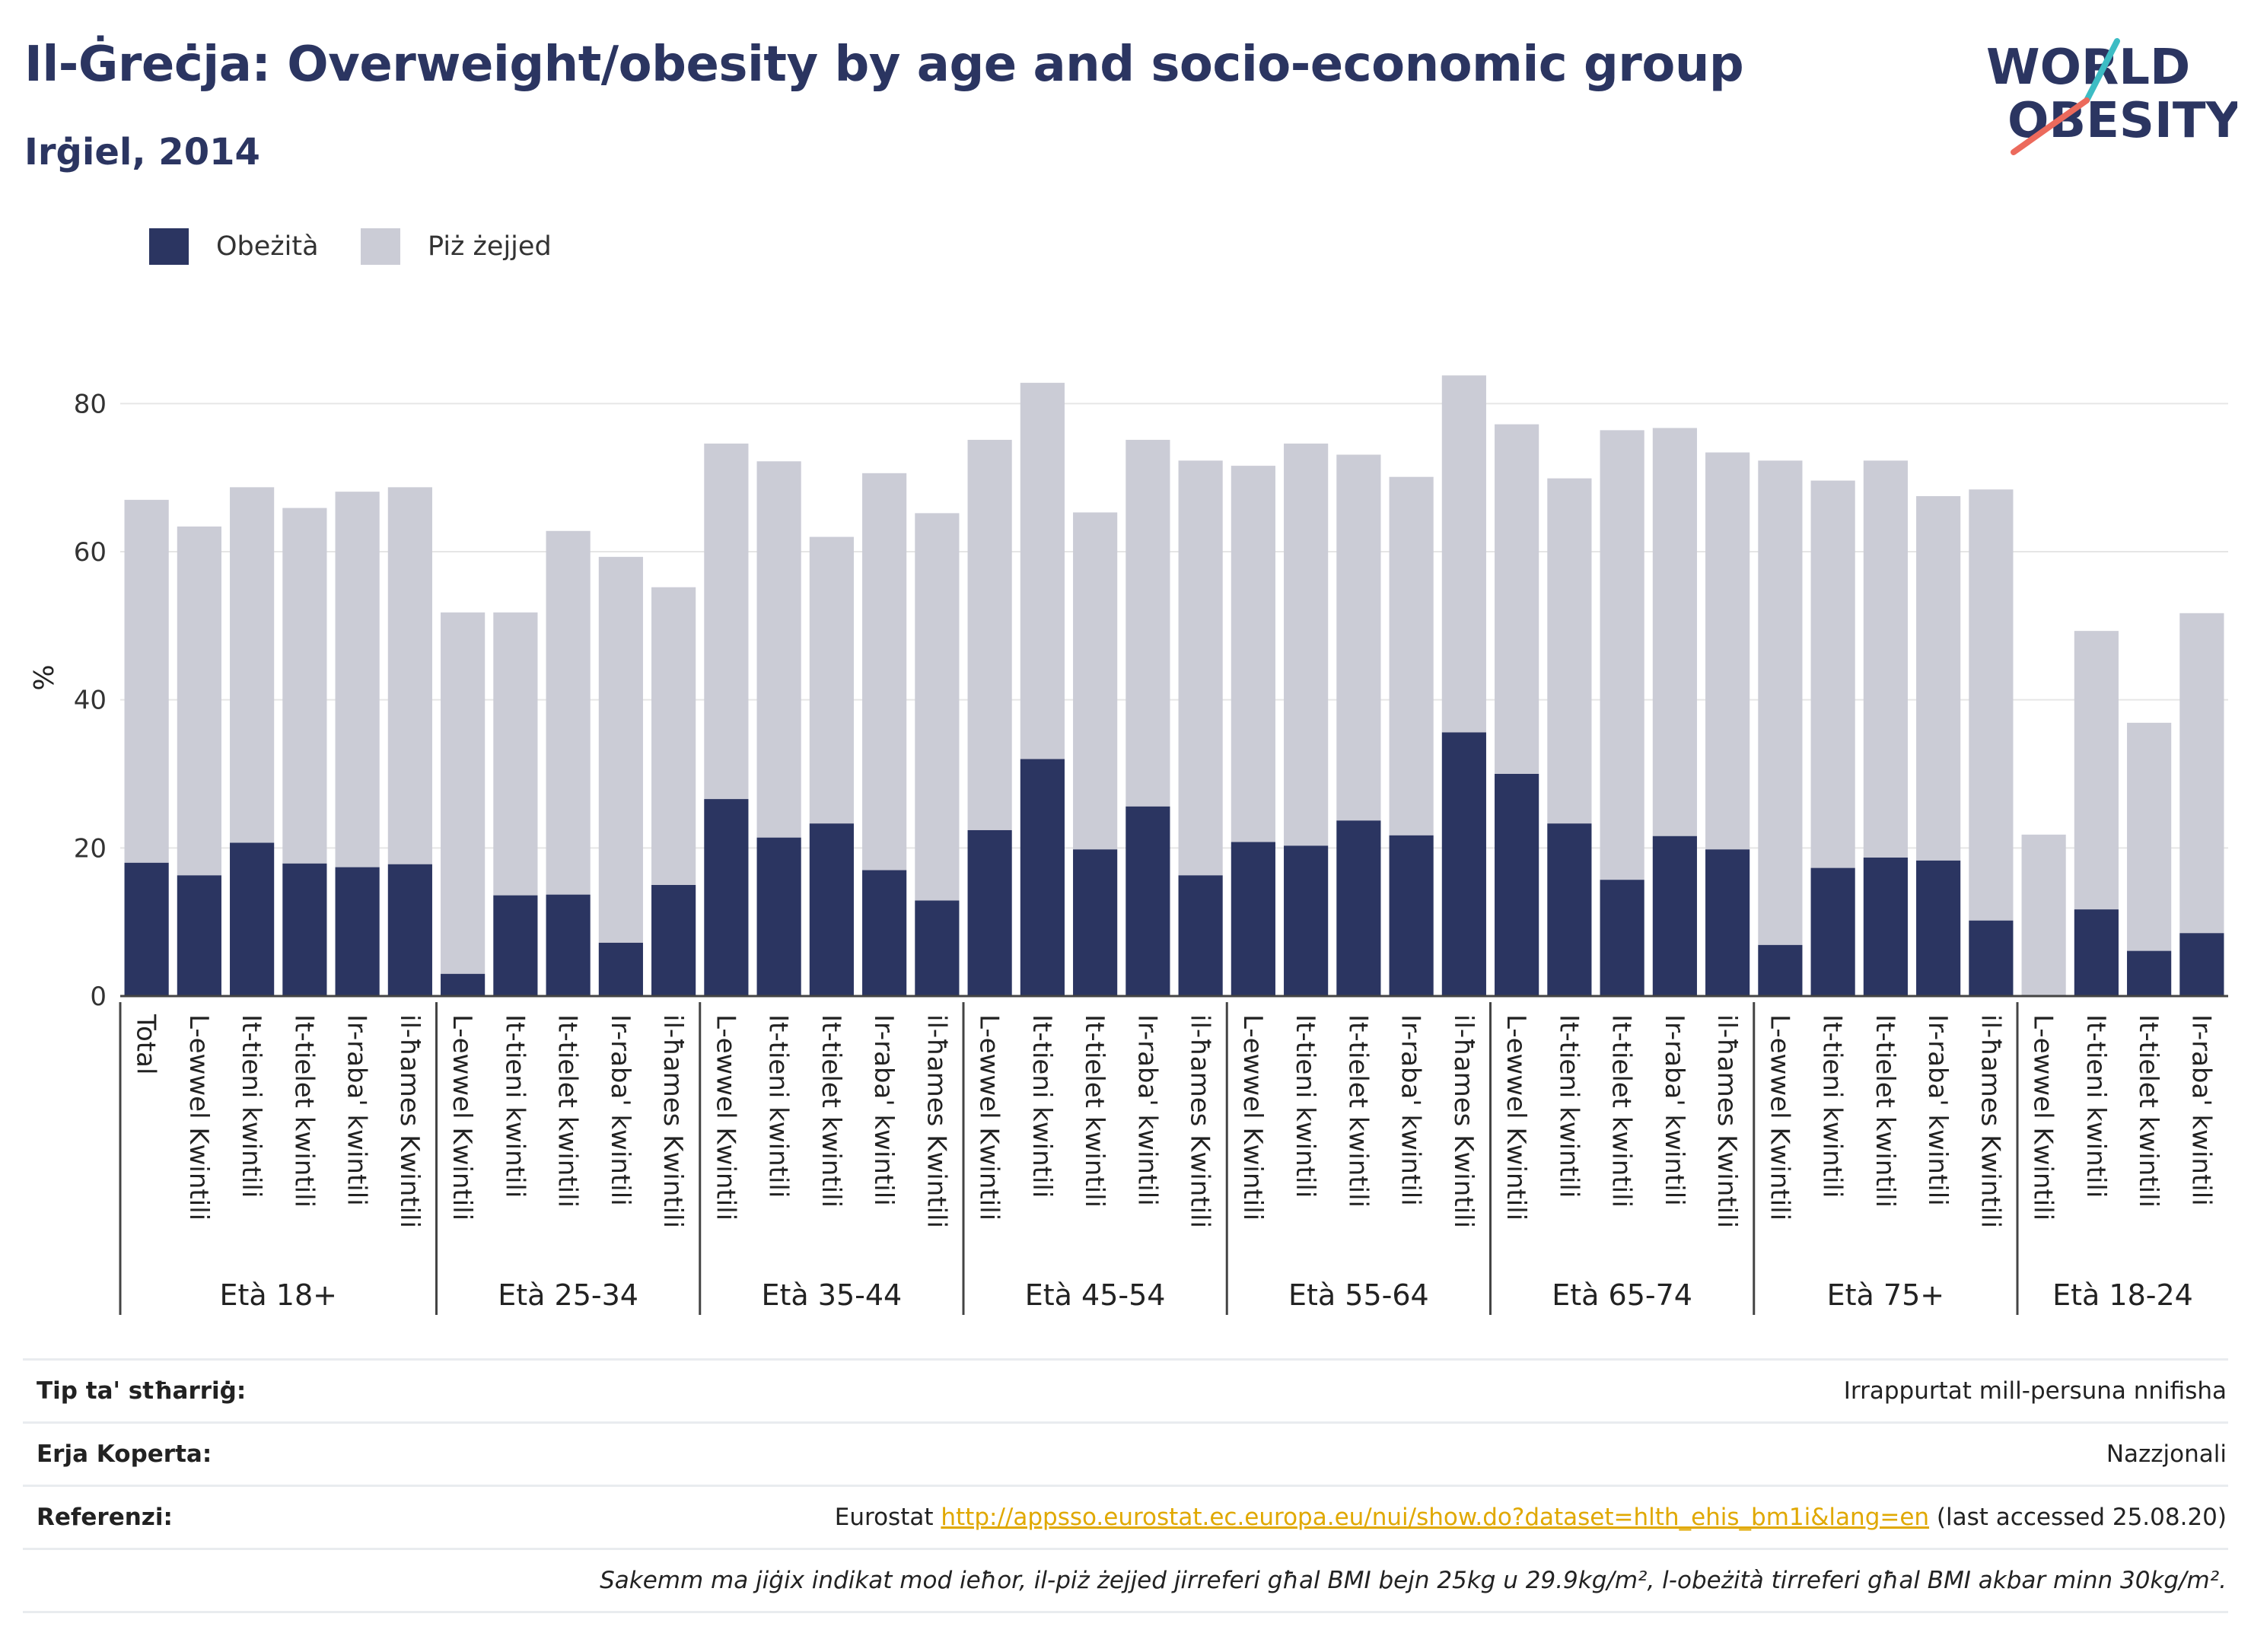 Image resolution: width=2251 pixels, height=1652 pixels. What do you see at coordinates (1095, 1295) in the screenshot?
I see `x-group-label: Età 45-54` at bounding box center [1095, 1295].